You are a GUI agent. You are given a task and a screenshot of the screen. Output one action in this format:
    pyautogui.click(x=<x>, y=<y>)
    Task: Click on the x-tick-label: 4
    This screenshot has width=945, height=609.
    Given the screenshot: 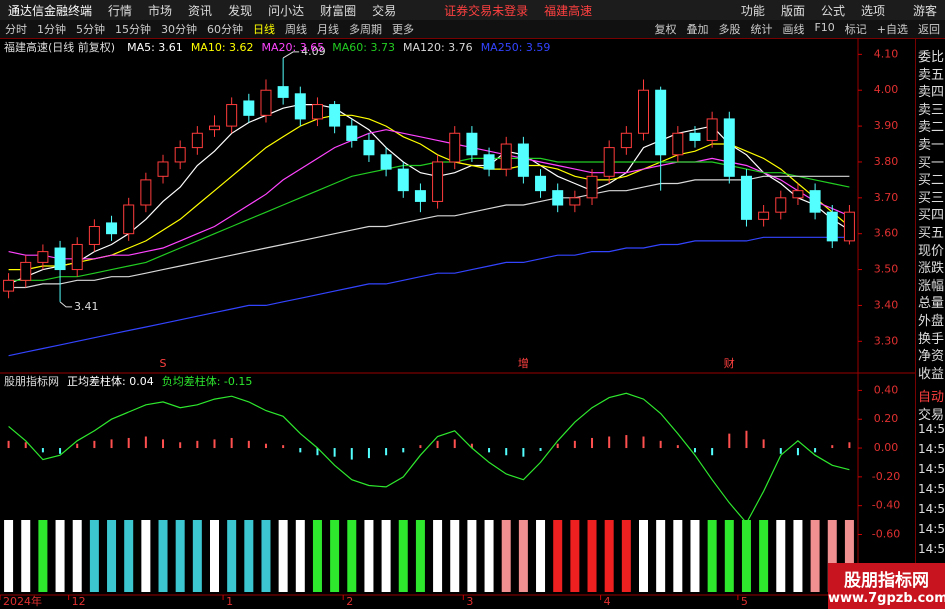 What is the action you would take?
    pyautogui.click(x=607, y=601)
    